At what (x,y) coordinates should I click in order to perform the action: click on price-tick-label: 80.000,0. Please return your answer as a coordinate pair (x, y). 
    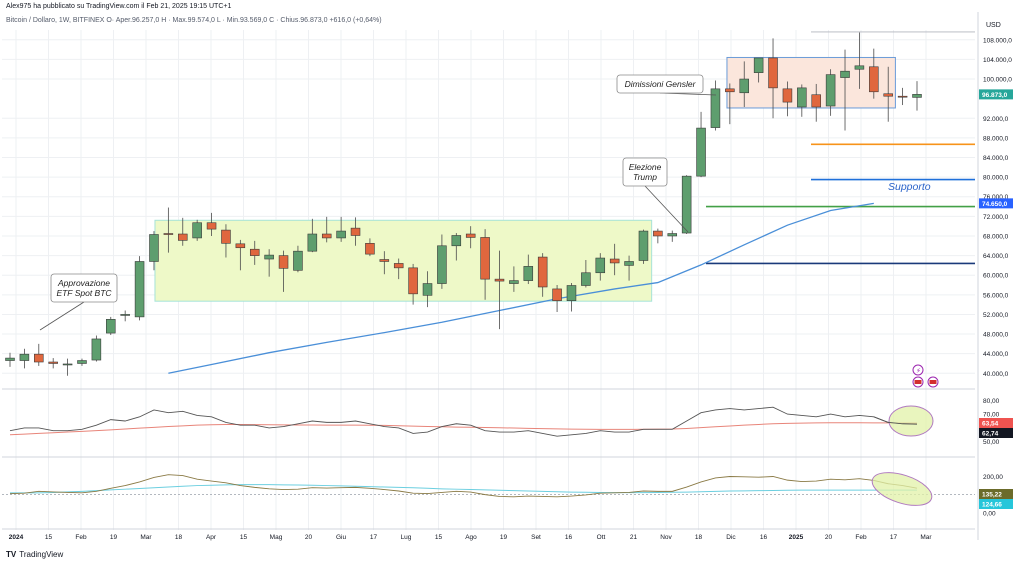
    Looking at the image, I should click on (996, 178).